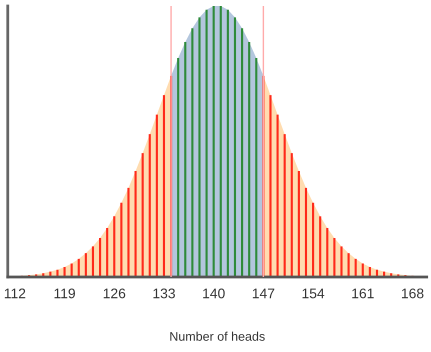  I want to click on x-tick-label: 119, so click(64, 293).